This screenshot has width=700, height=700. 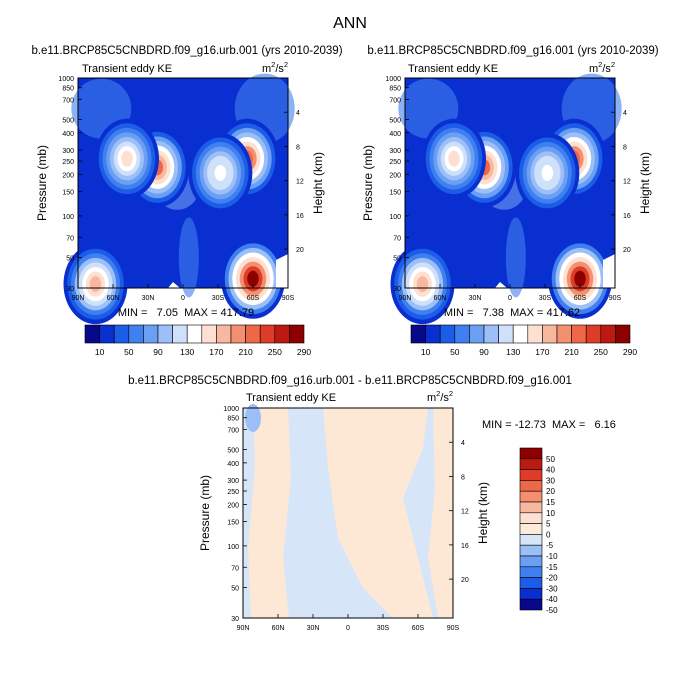 I want to click on pressure-tick-label: 300, so click(x=233, y=481).